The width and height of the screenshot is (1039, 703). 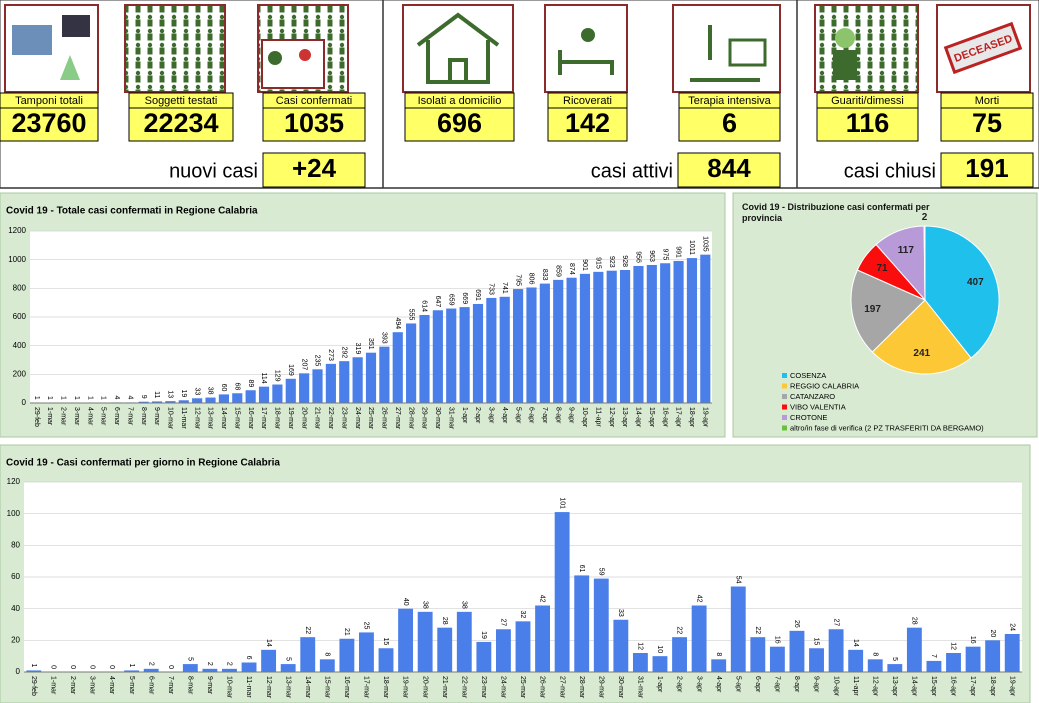 What do you see at coordinates (183, 393) in the screenshot?
I see `value-label: 19` at bounding box center [183, 393].